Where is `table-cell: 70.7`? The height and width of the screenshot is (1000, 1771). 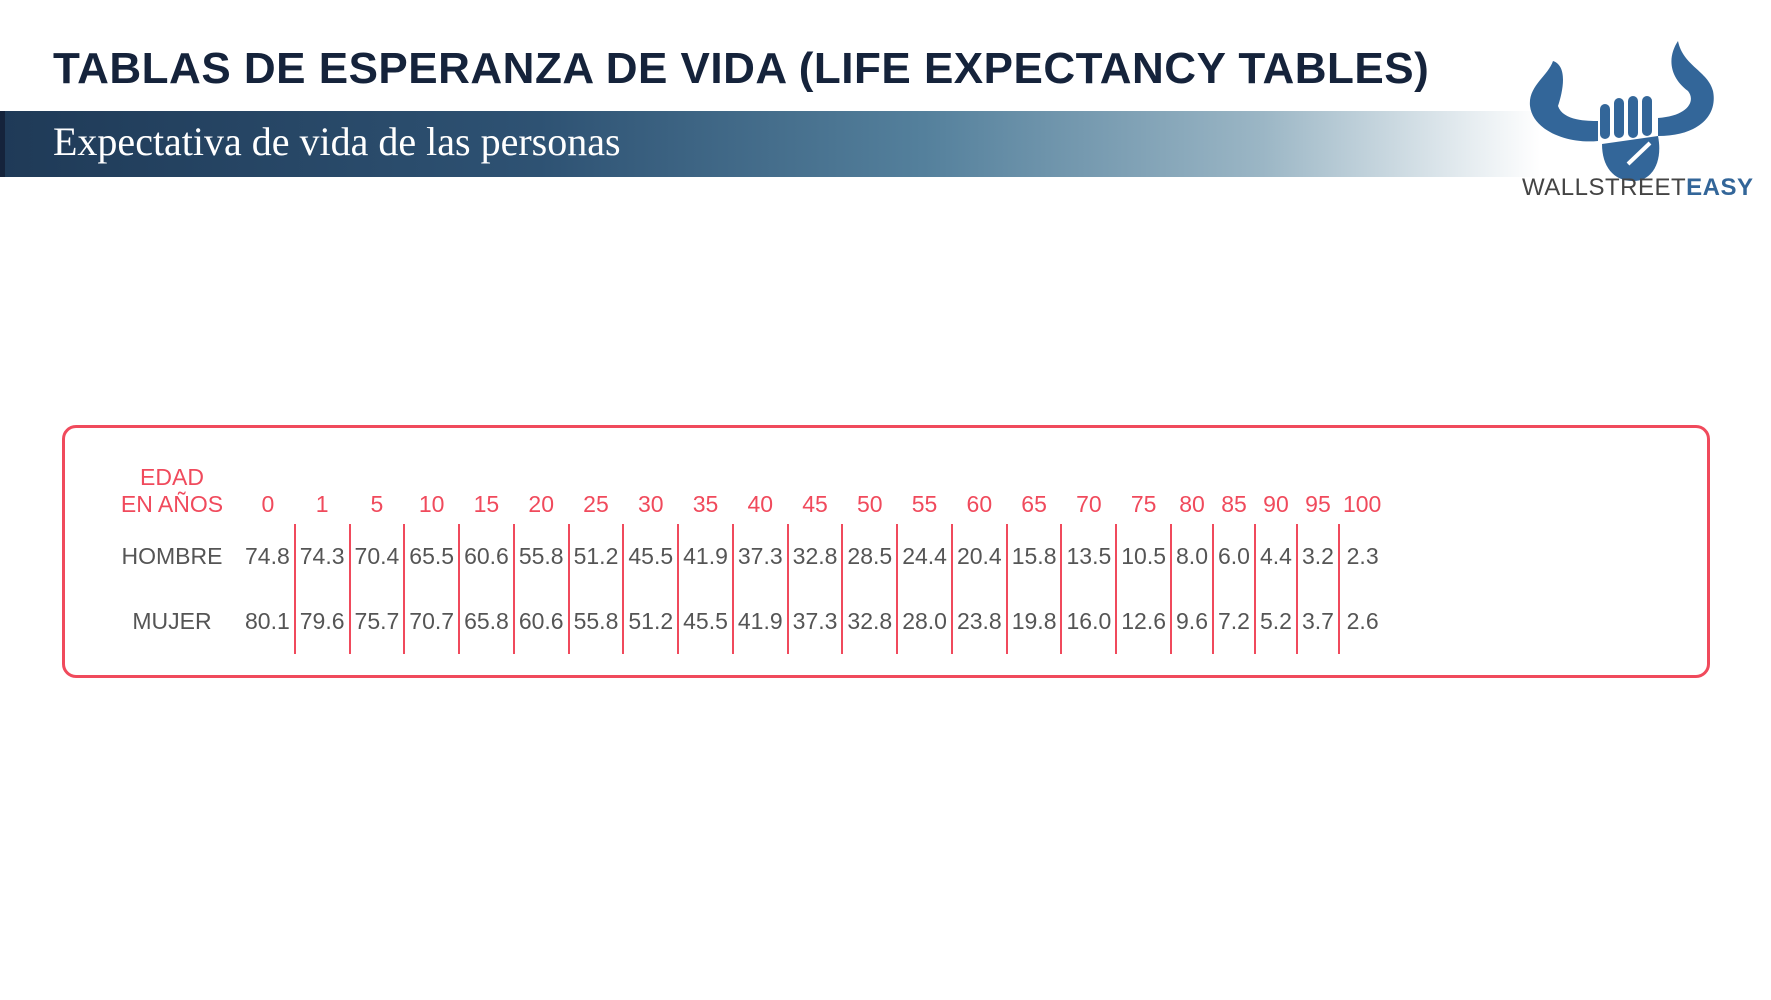
table-cell: 70.7 is located at coordinates (431, 621).